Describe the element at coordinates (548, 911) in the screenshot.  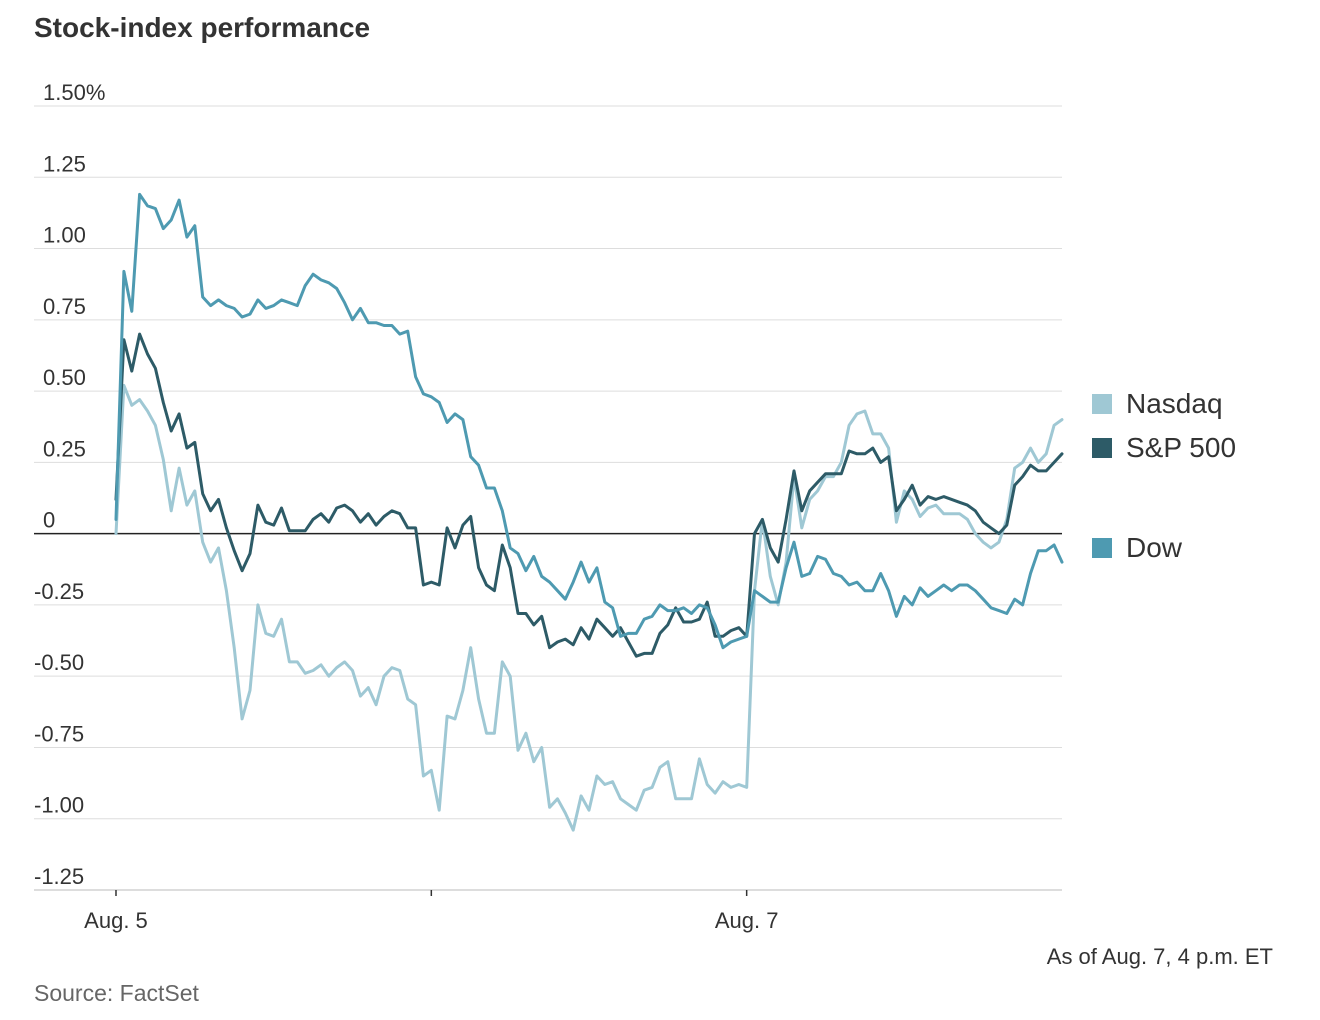
I see `x-axis: Aug. 5 Aug. 7` at that location.